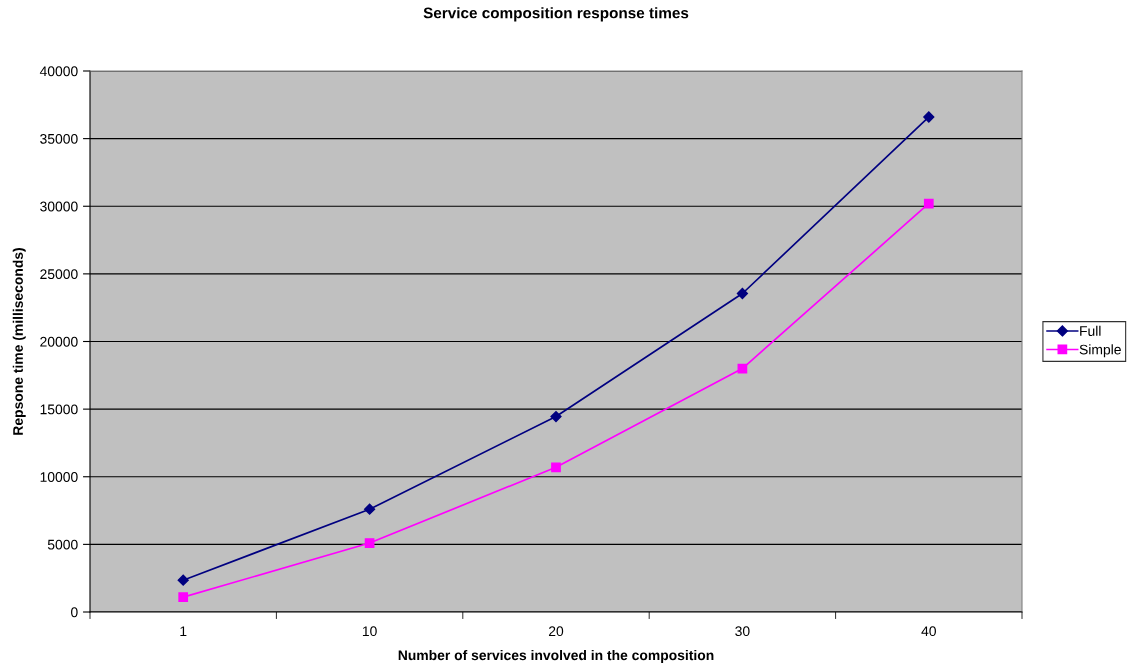 This screenshot has width=1129, height=672. What do you see at coordinates (556, 14) in the screenshot?
I see `chart-title: Service composition response times` at bounding box center [556, 14].